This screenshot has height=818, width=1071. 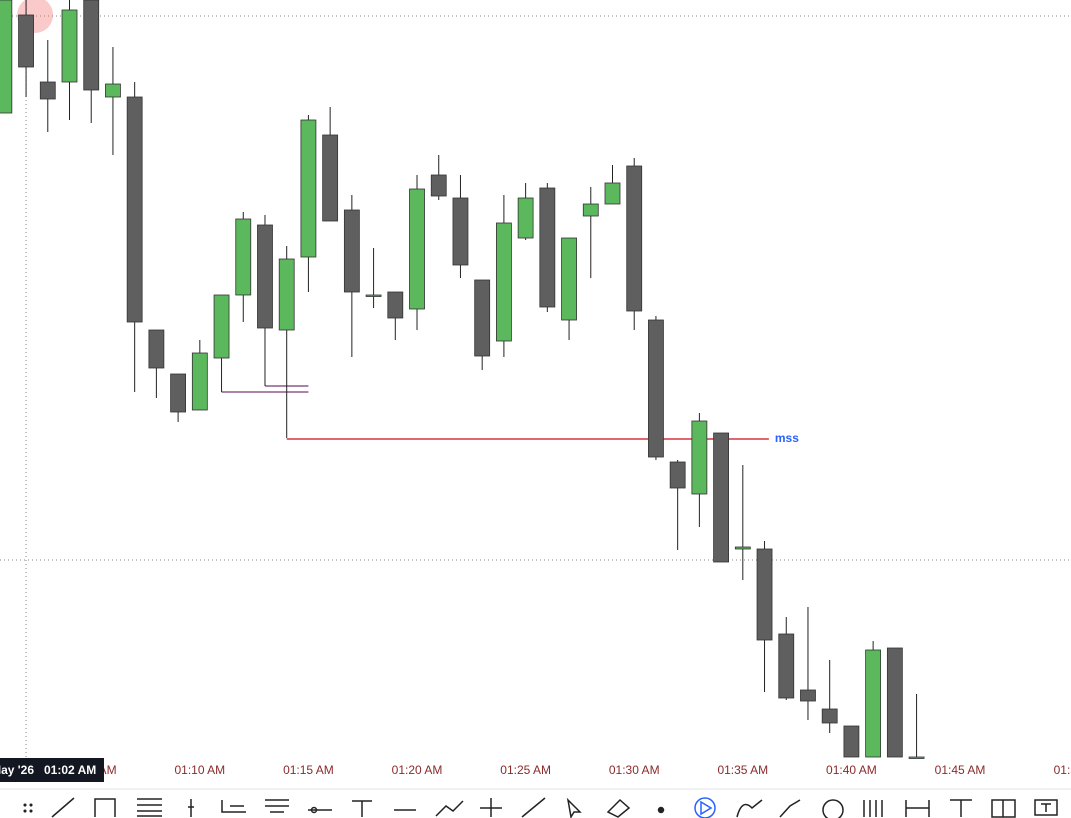 I want to click on cursor-tool, so click(x=574, y=807).